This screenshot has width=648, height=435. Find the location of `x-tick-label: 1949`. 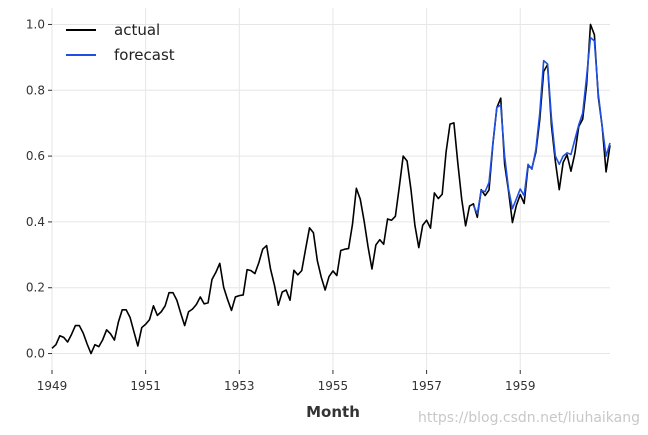

x-tick-label: 1949 is located at coordinates (52, 386).